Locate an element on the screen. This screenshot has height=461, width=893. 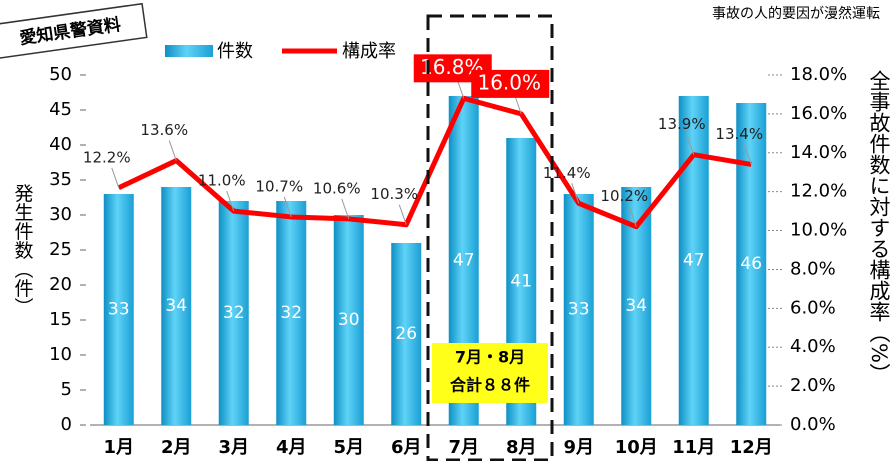
y2-tick-label: 16.0% is located at coordinates (818, 113).